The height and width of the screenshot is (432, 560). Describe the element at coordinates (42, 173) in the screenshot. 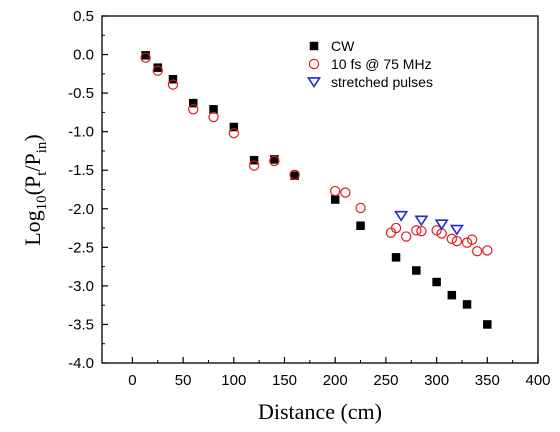

I see `y-axis-title-num-sub: t` at that location.